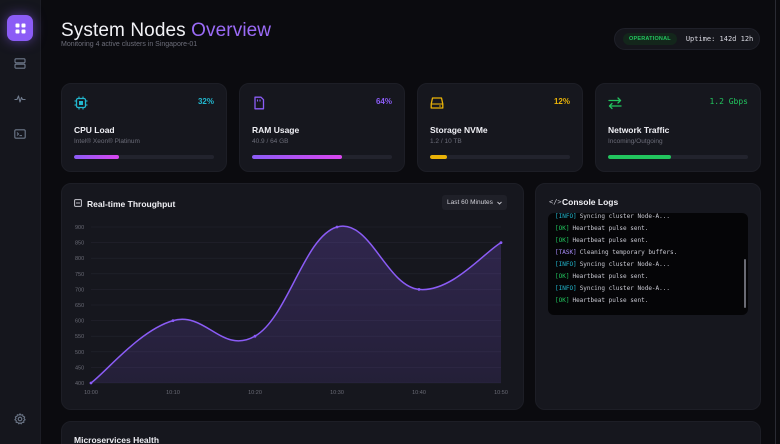 The image size is (780, 444). I want to click on storage-title: Storage NVMe, so click(459, 130).